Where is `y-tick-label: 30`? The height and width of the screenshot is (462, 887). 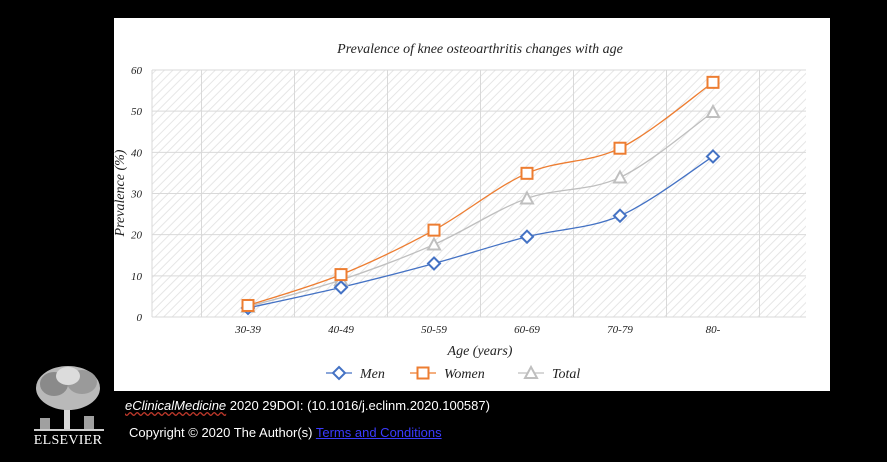 y-tick-label: 30 is located at coordinates (136, 195).